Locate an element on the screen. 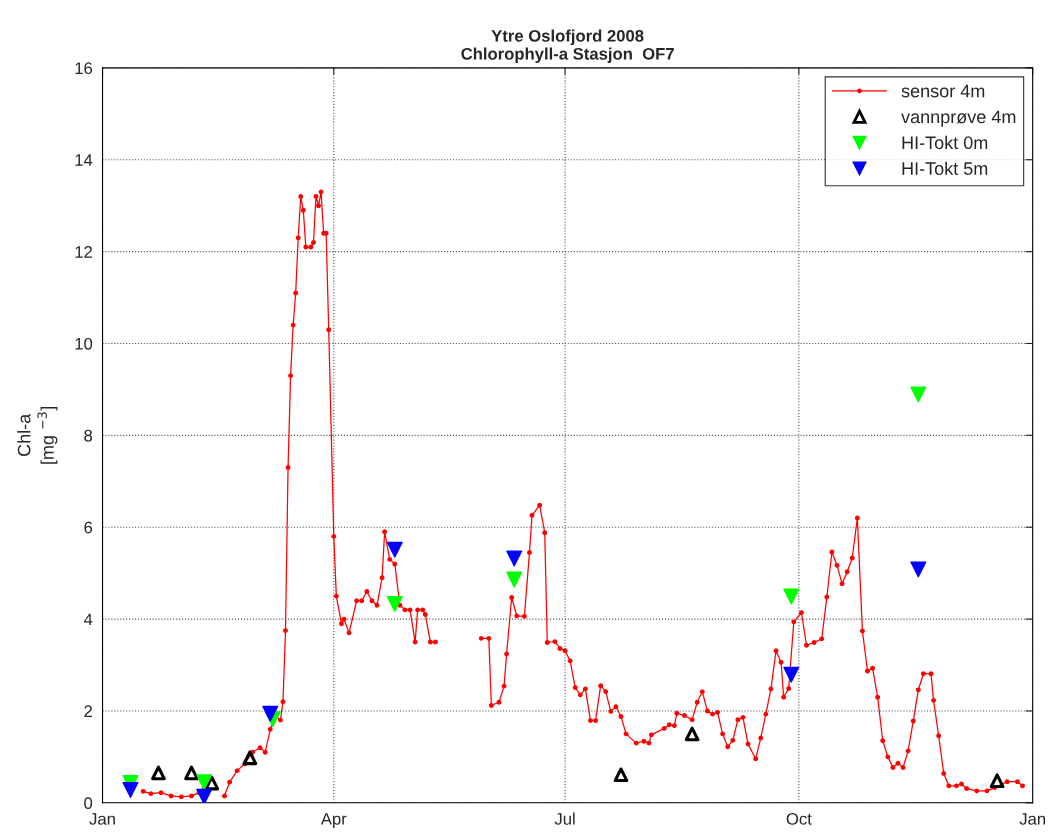 Image resolution: width=1057 pixels, height=838 pixels. y-tick-label: 12 is located at coordinates (83, 252).